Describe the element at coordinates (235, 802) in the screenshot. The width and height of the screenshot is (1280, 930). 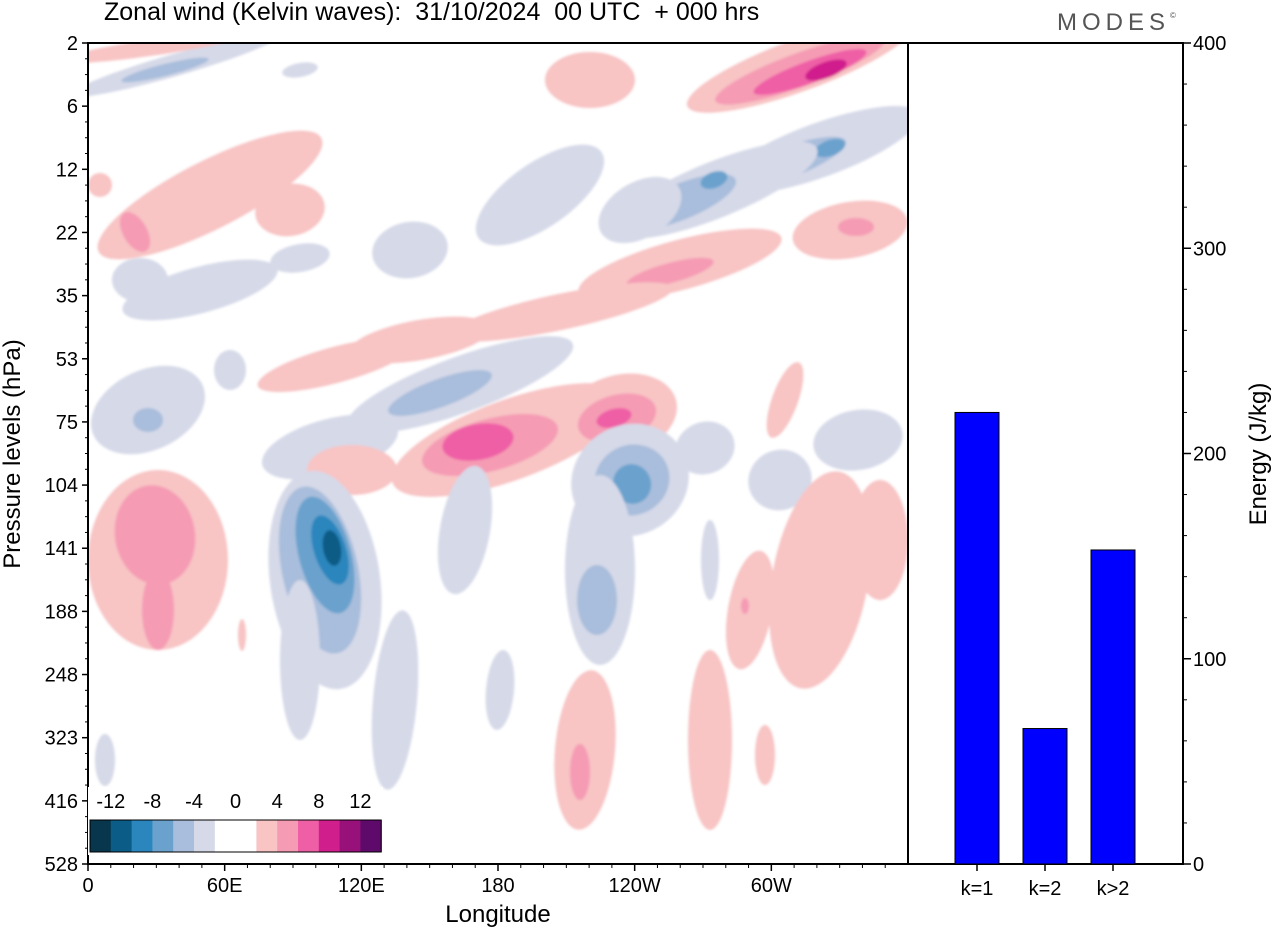
I see `colorbar-tick-label: 0` at that location.